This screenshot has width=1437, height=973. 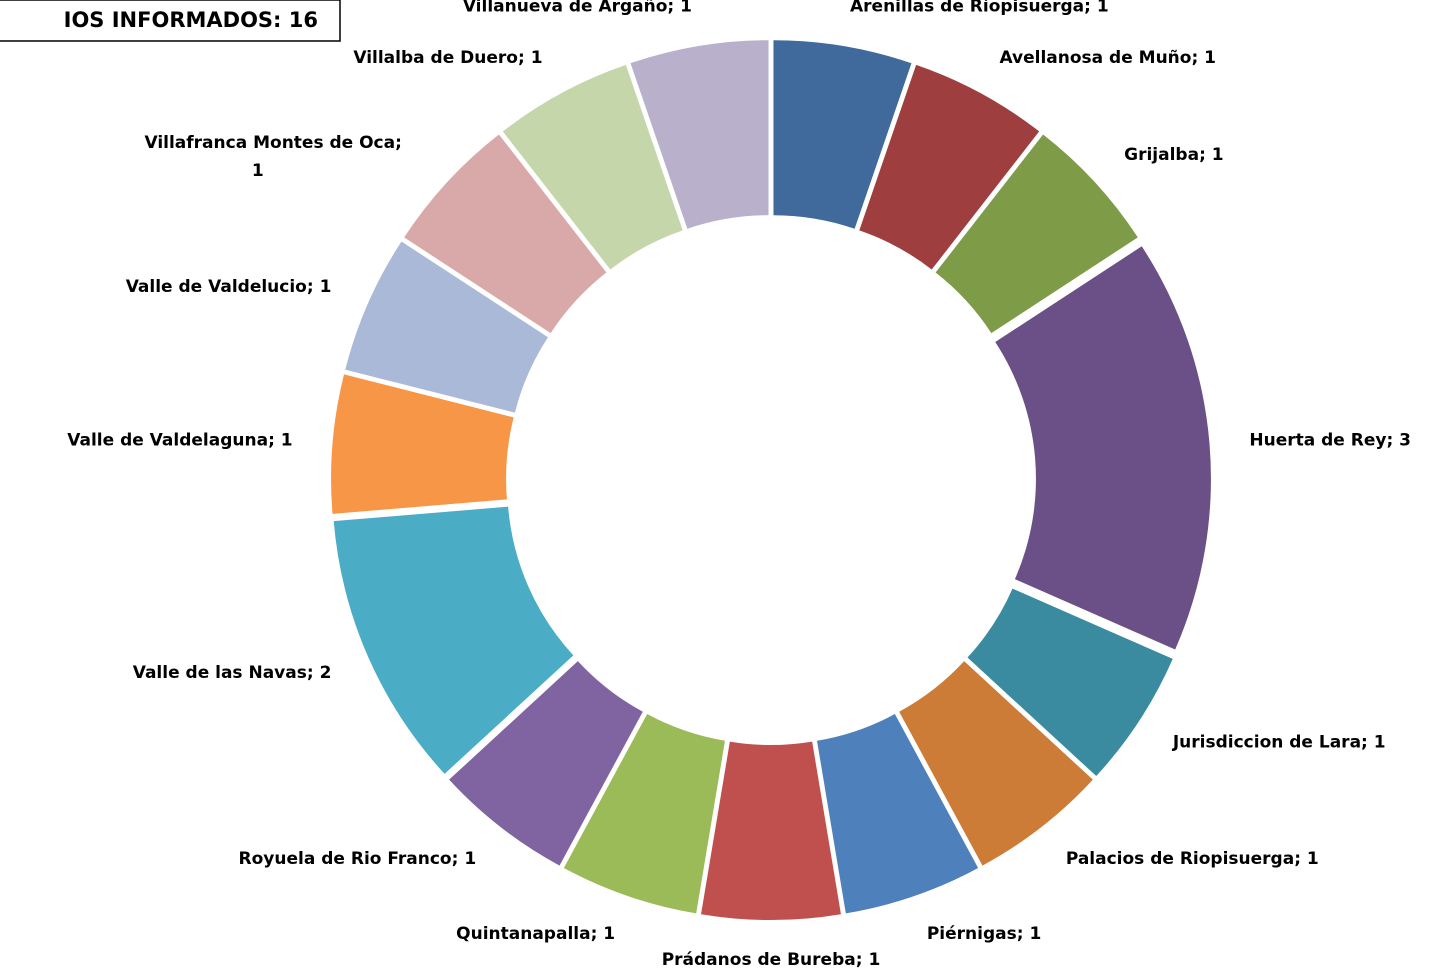 What do you see at coordinates (967, 8) in the screenshot?
I see `label-category: Arenillas de Ríopisuerga` at bounding box center [967, 8].